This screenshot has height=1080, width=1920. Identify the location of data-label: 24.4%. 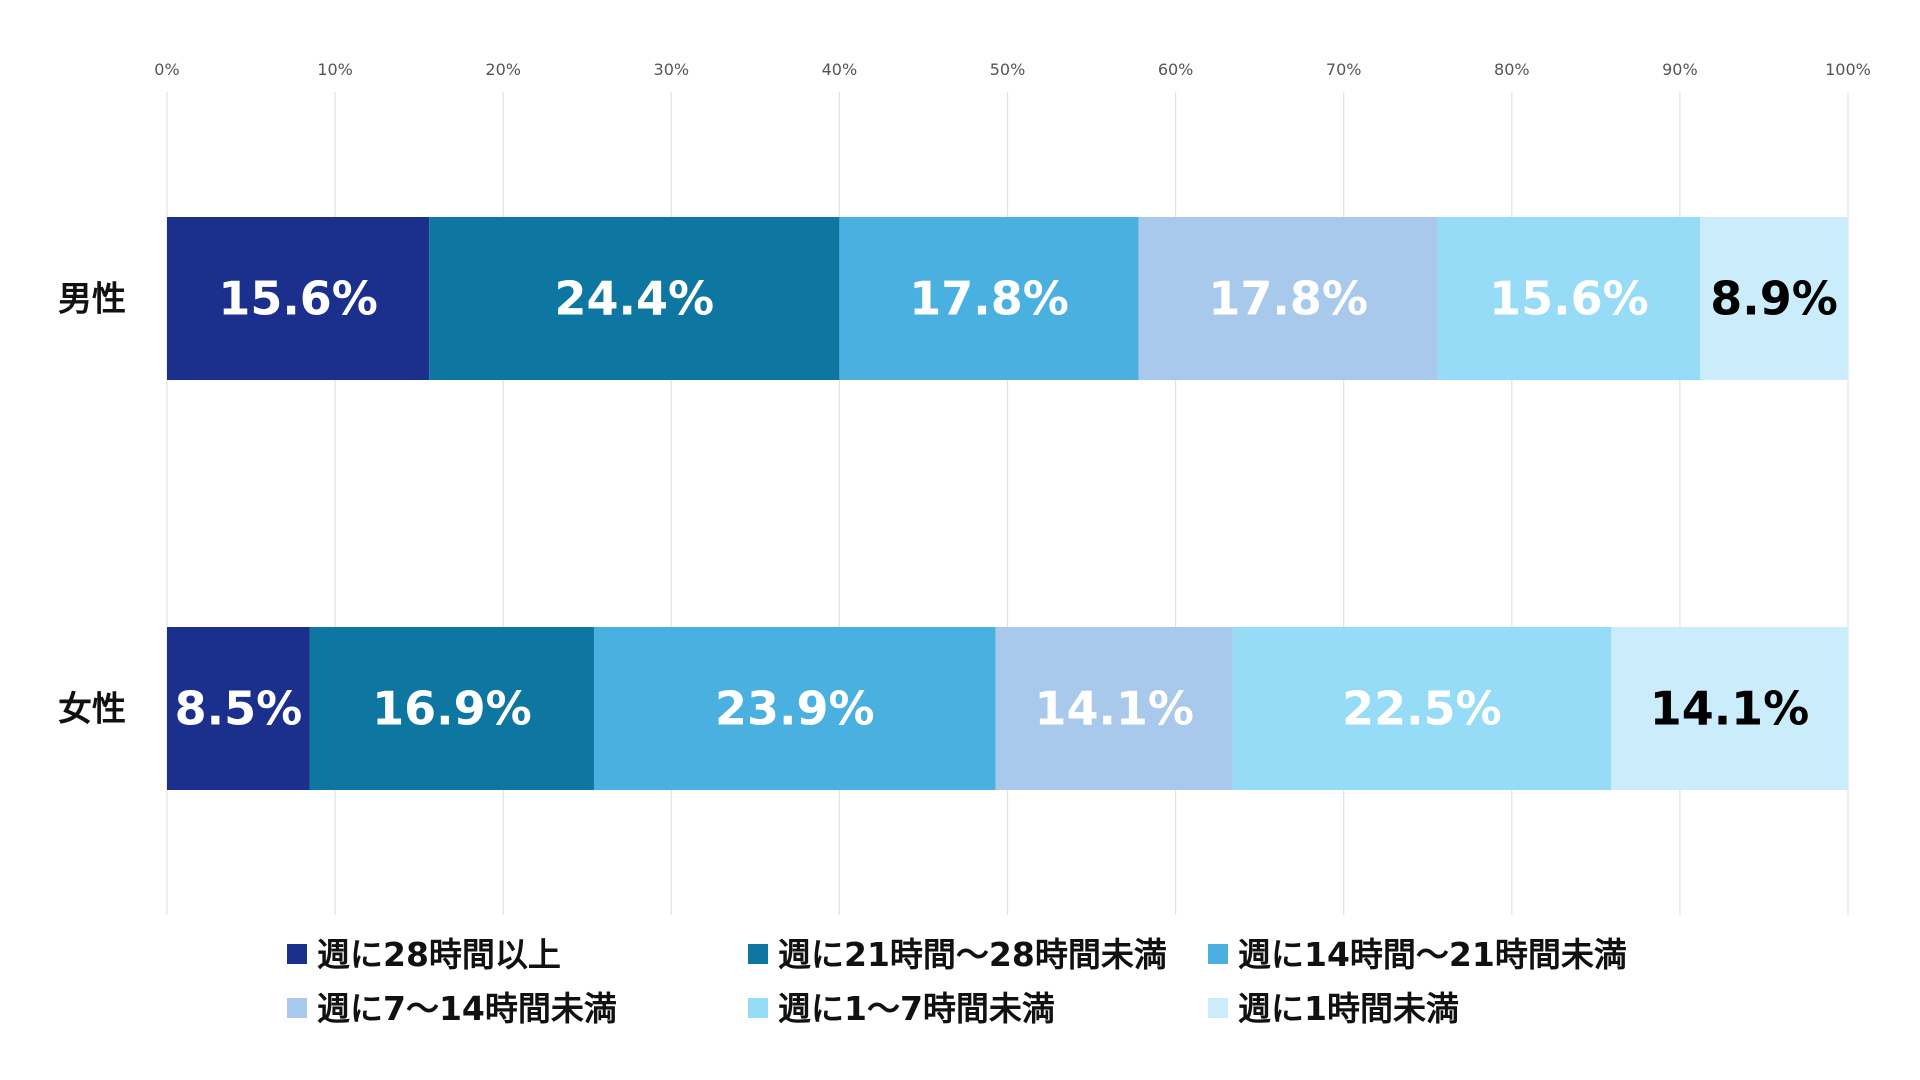
(635, 299).